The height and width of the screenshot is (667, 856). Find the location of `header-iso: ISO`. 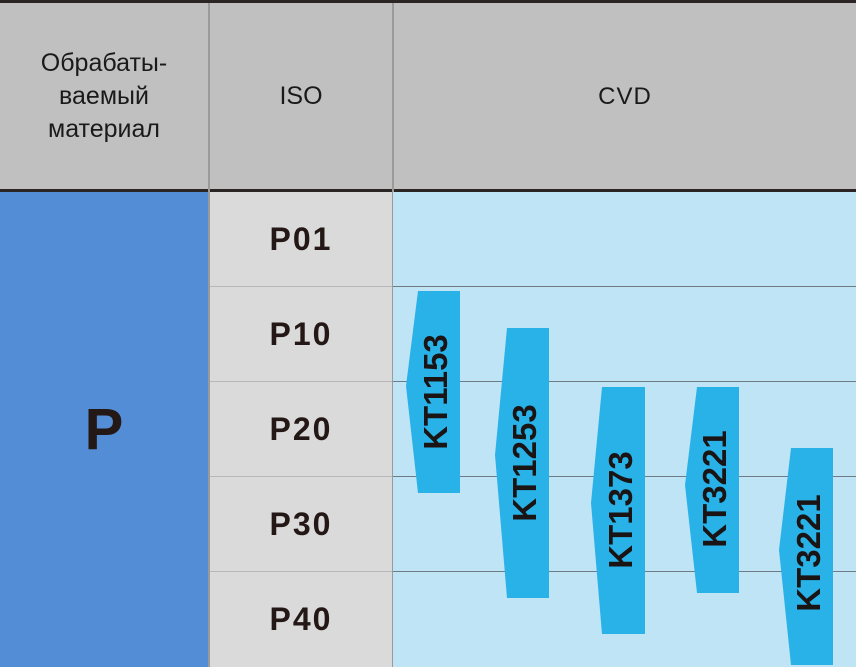

header-iso: ISO is located at coordinates (301, 96).